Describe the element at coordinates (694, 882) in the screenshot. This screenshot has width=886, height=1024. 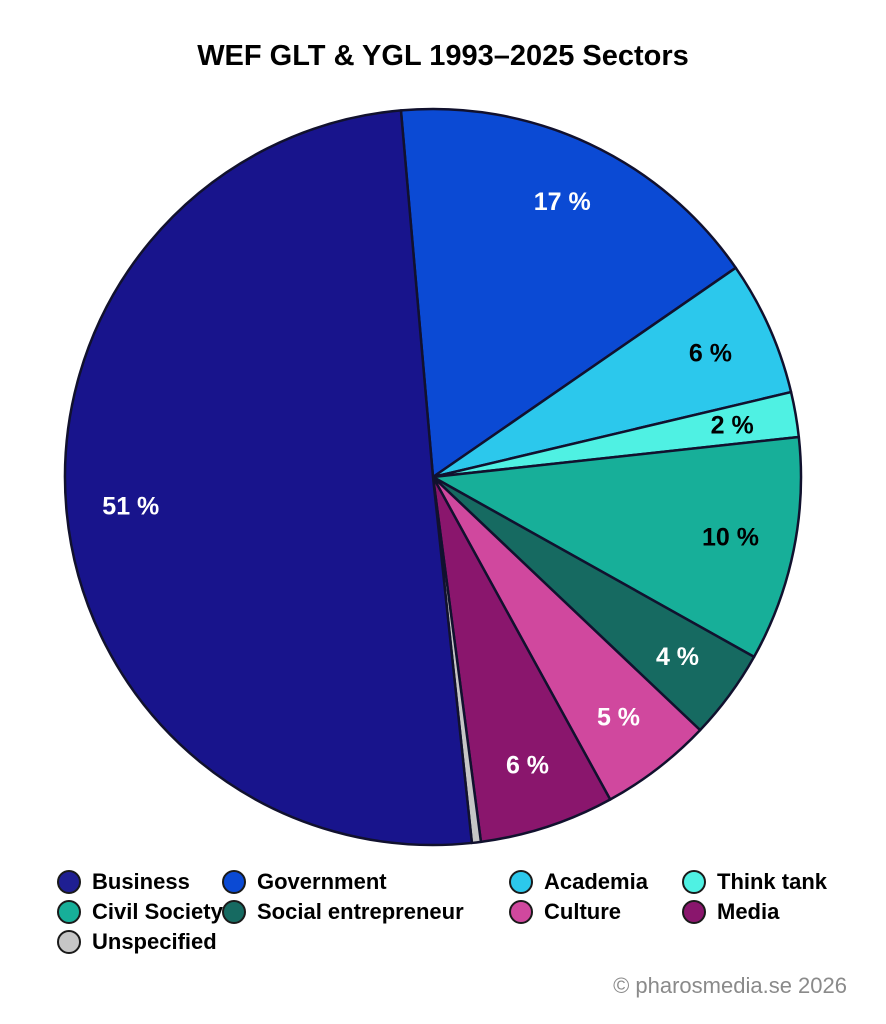
I see `legend-swatch-think-tank-icon` at that location.